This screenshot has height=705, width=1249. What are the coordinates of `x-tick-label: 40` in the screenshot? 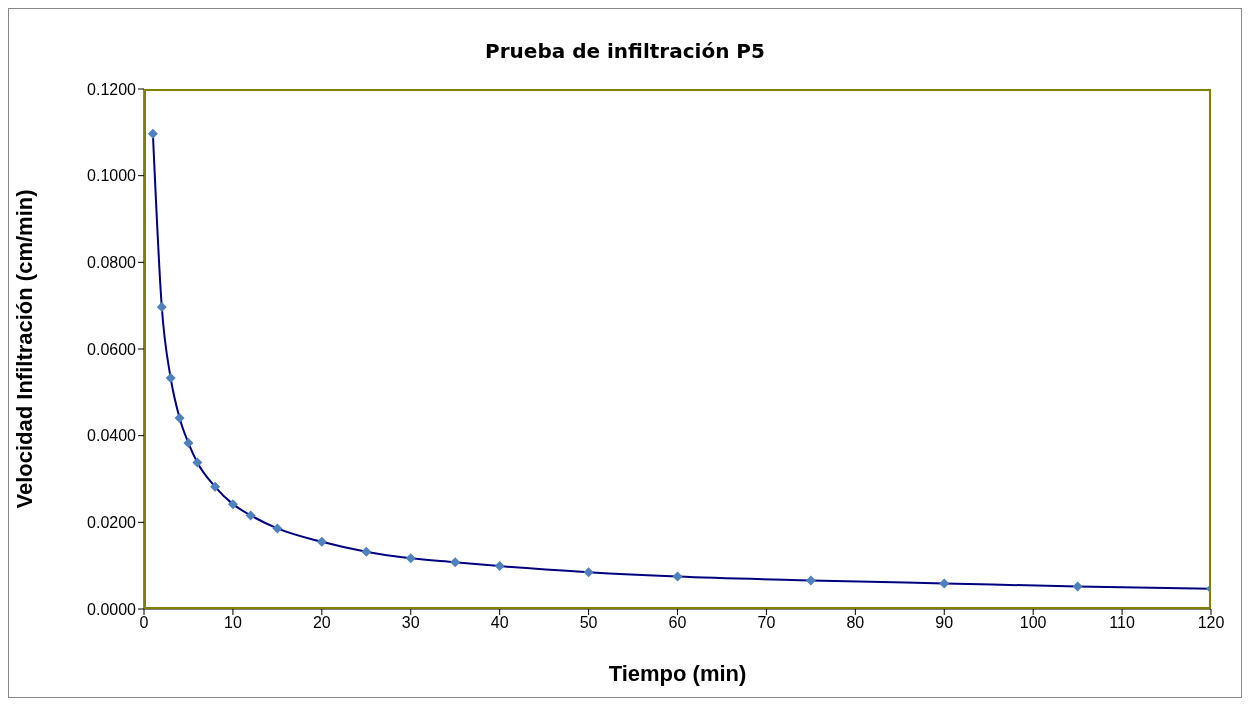 It's located at (499, 623).